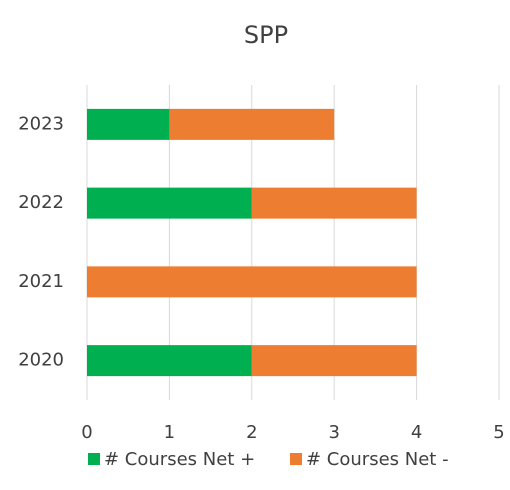  Describe the element at coordinates (266, 35) in the screenshot. I see `chart-title: SPP` at that location.